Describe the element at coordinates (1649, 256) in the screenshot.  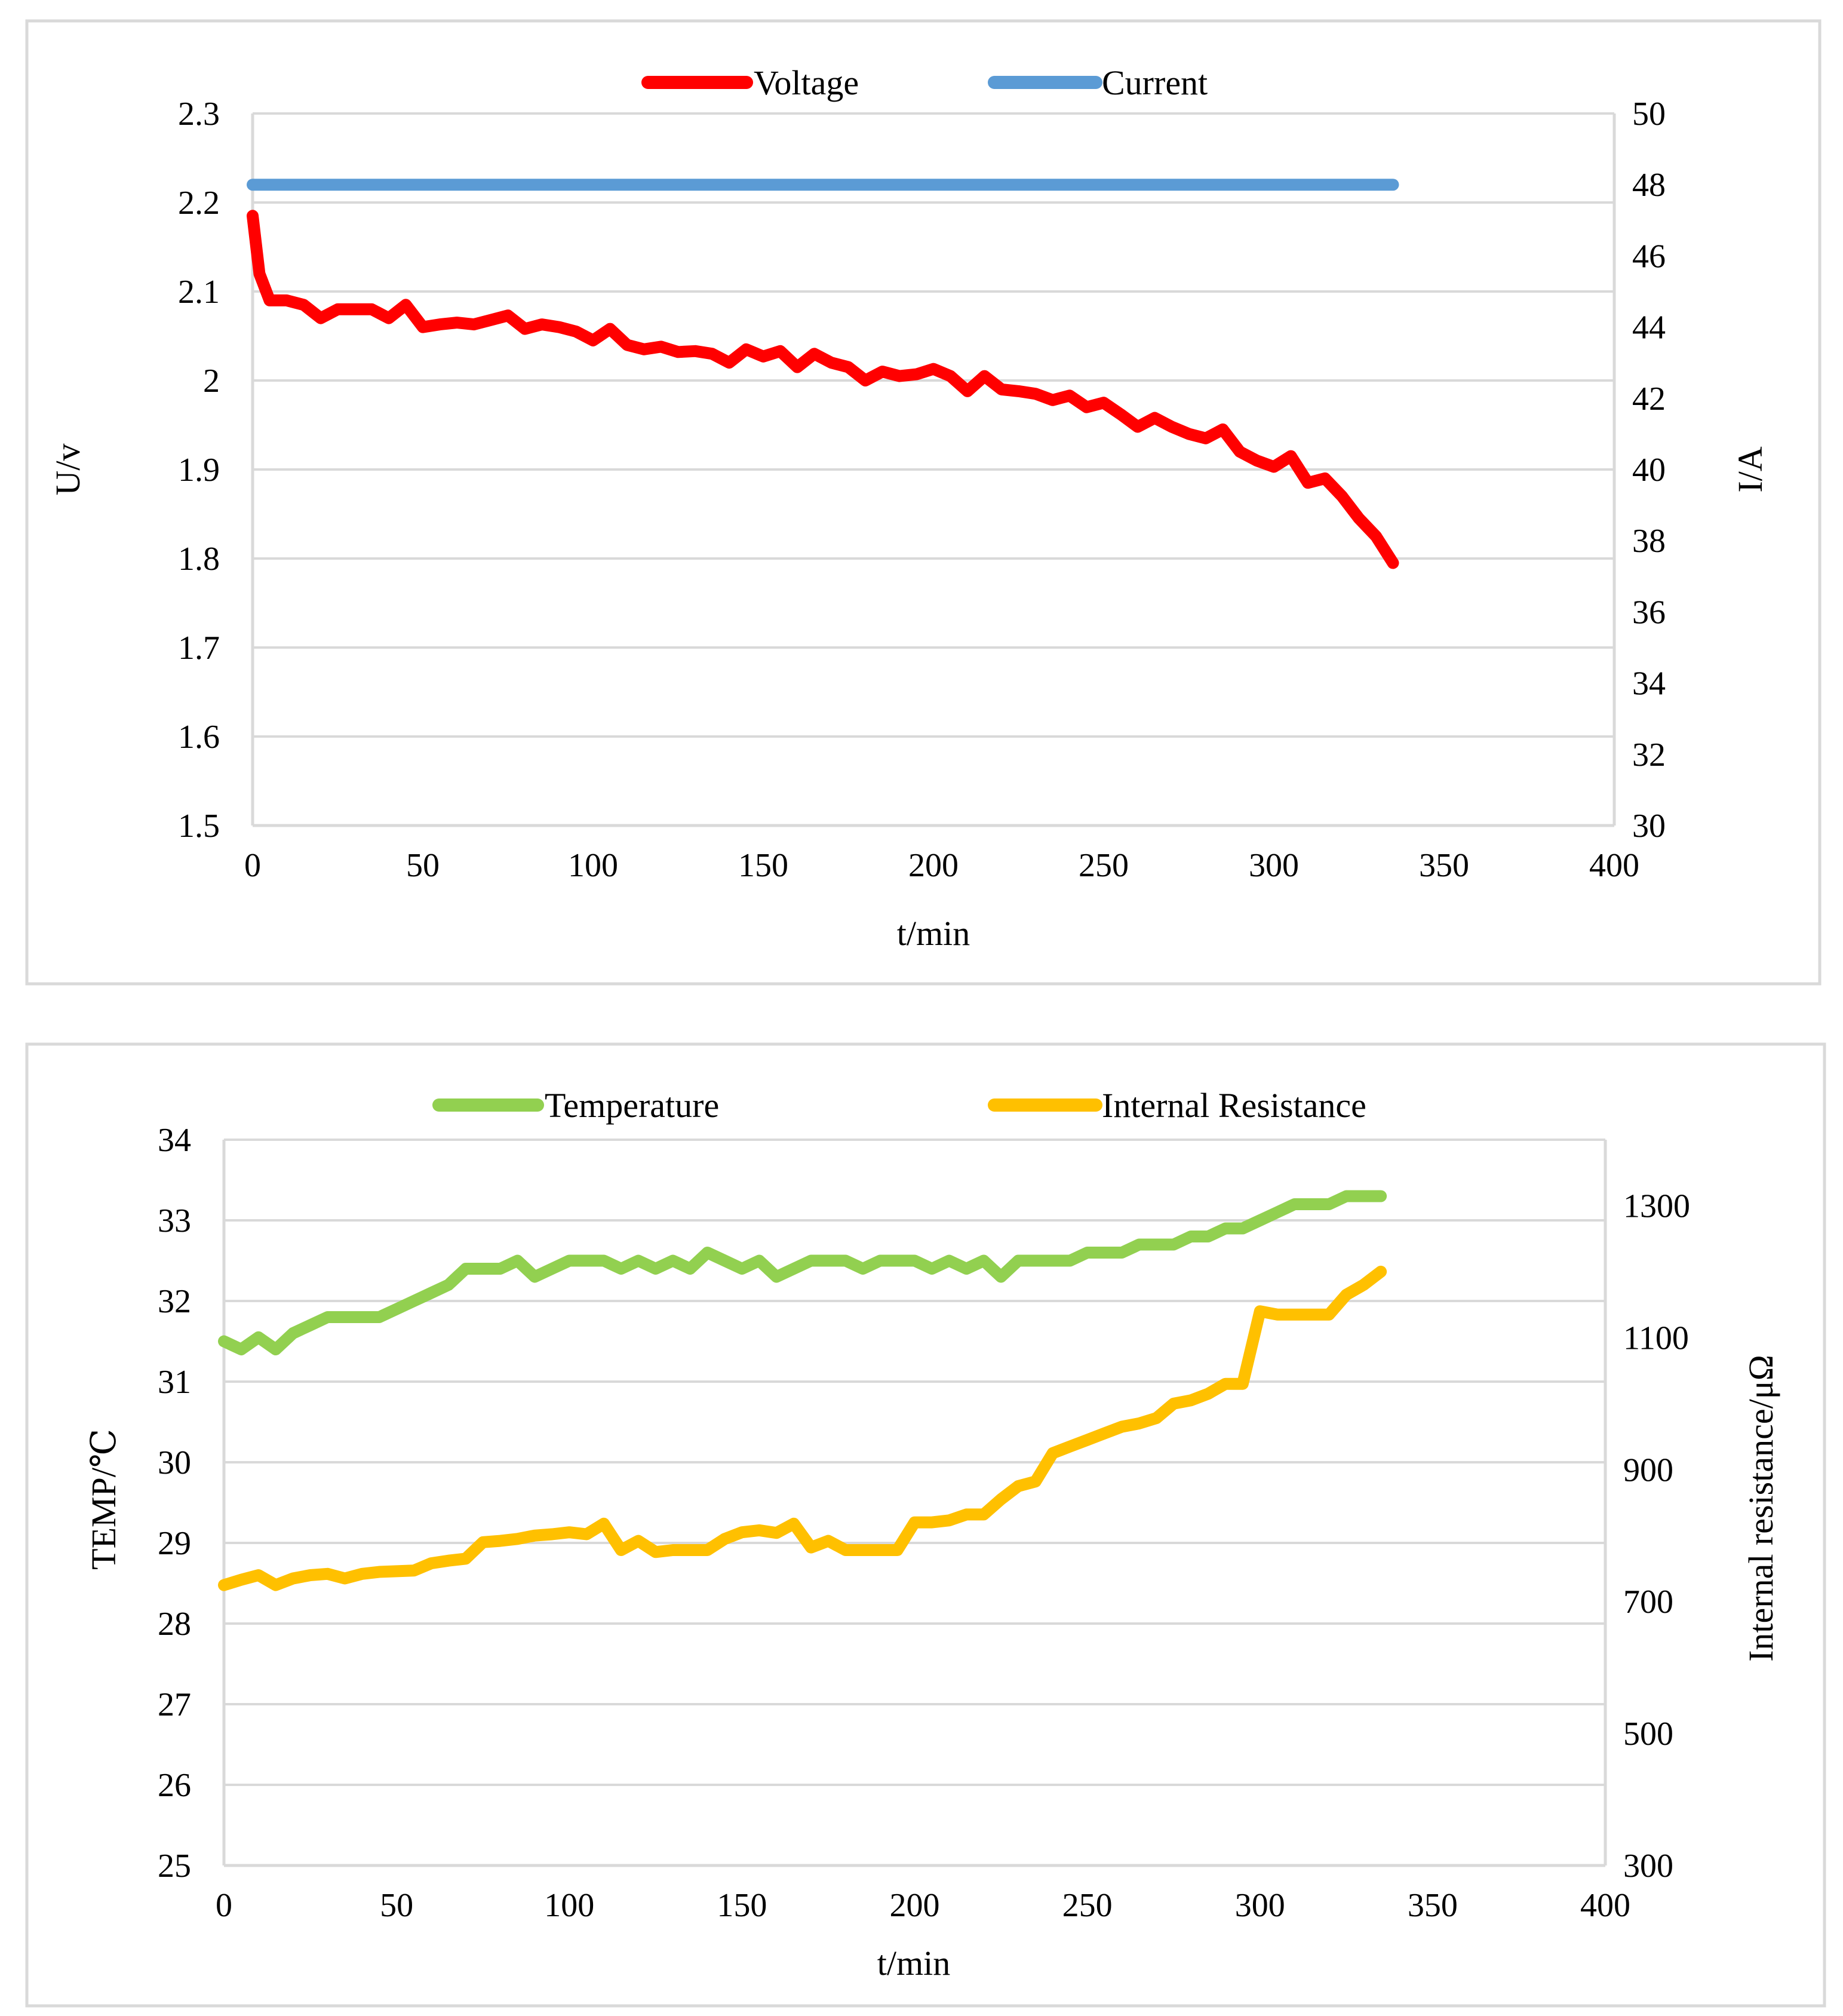
I see `right-tick-label: 46` at that location.